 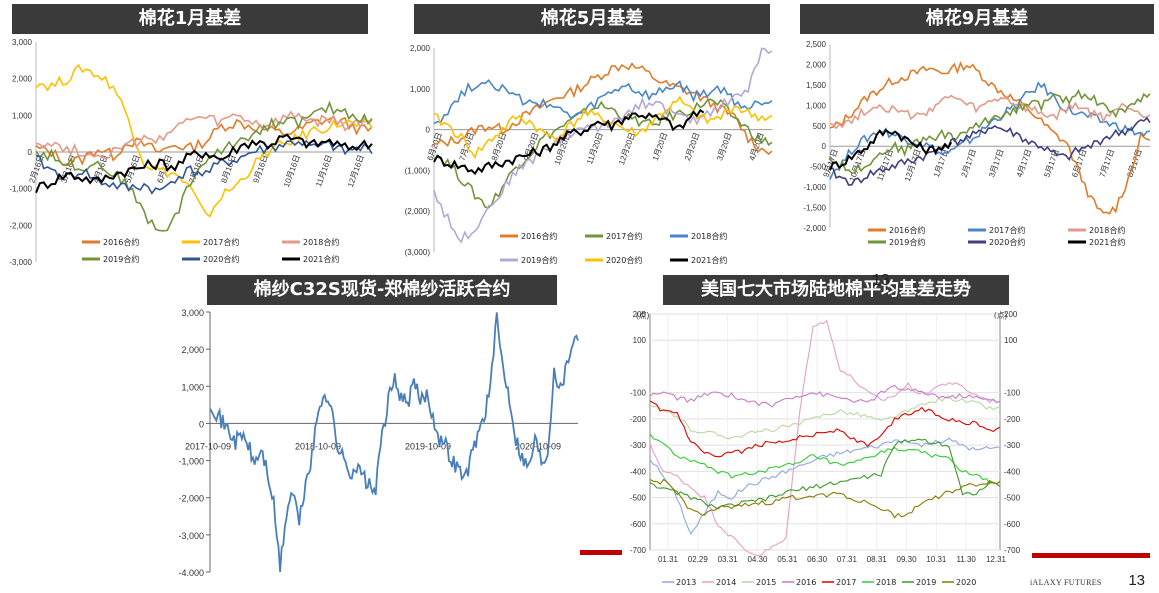 I want to click on page-number: 13, so click(x=1136, y=580).